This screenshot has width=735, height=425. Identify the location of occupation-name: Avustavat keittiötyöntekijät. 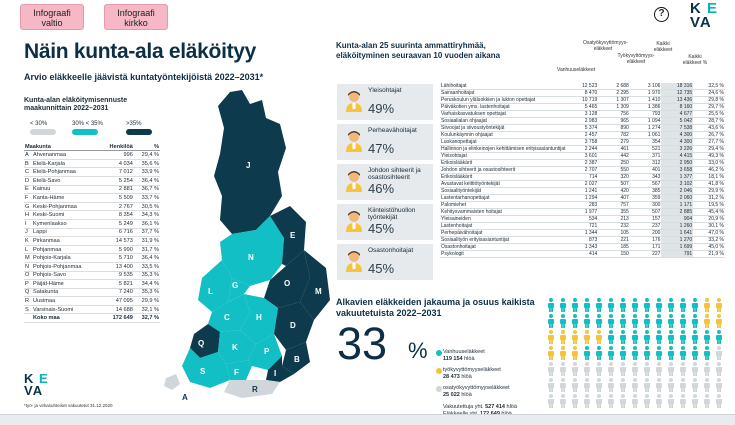
(503, 184).